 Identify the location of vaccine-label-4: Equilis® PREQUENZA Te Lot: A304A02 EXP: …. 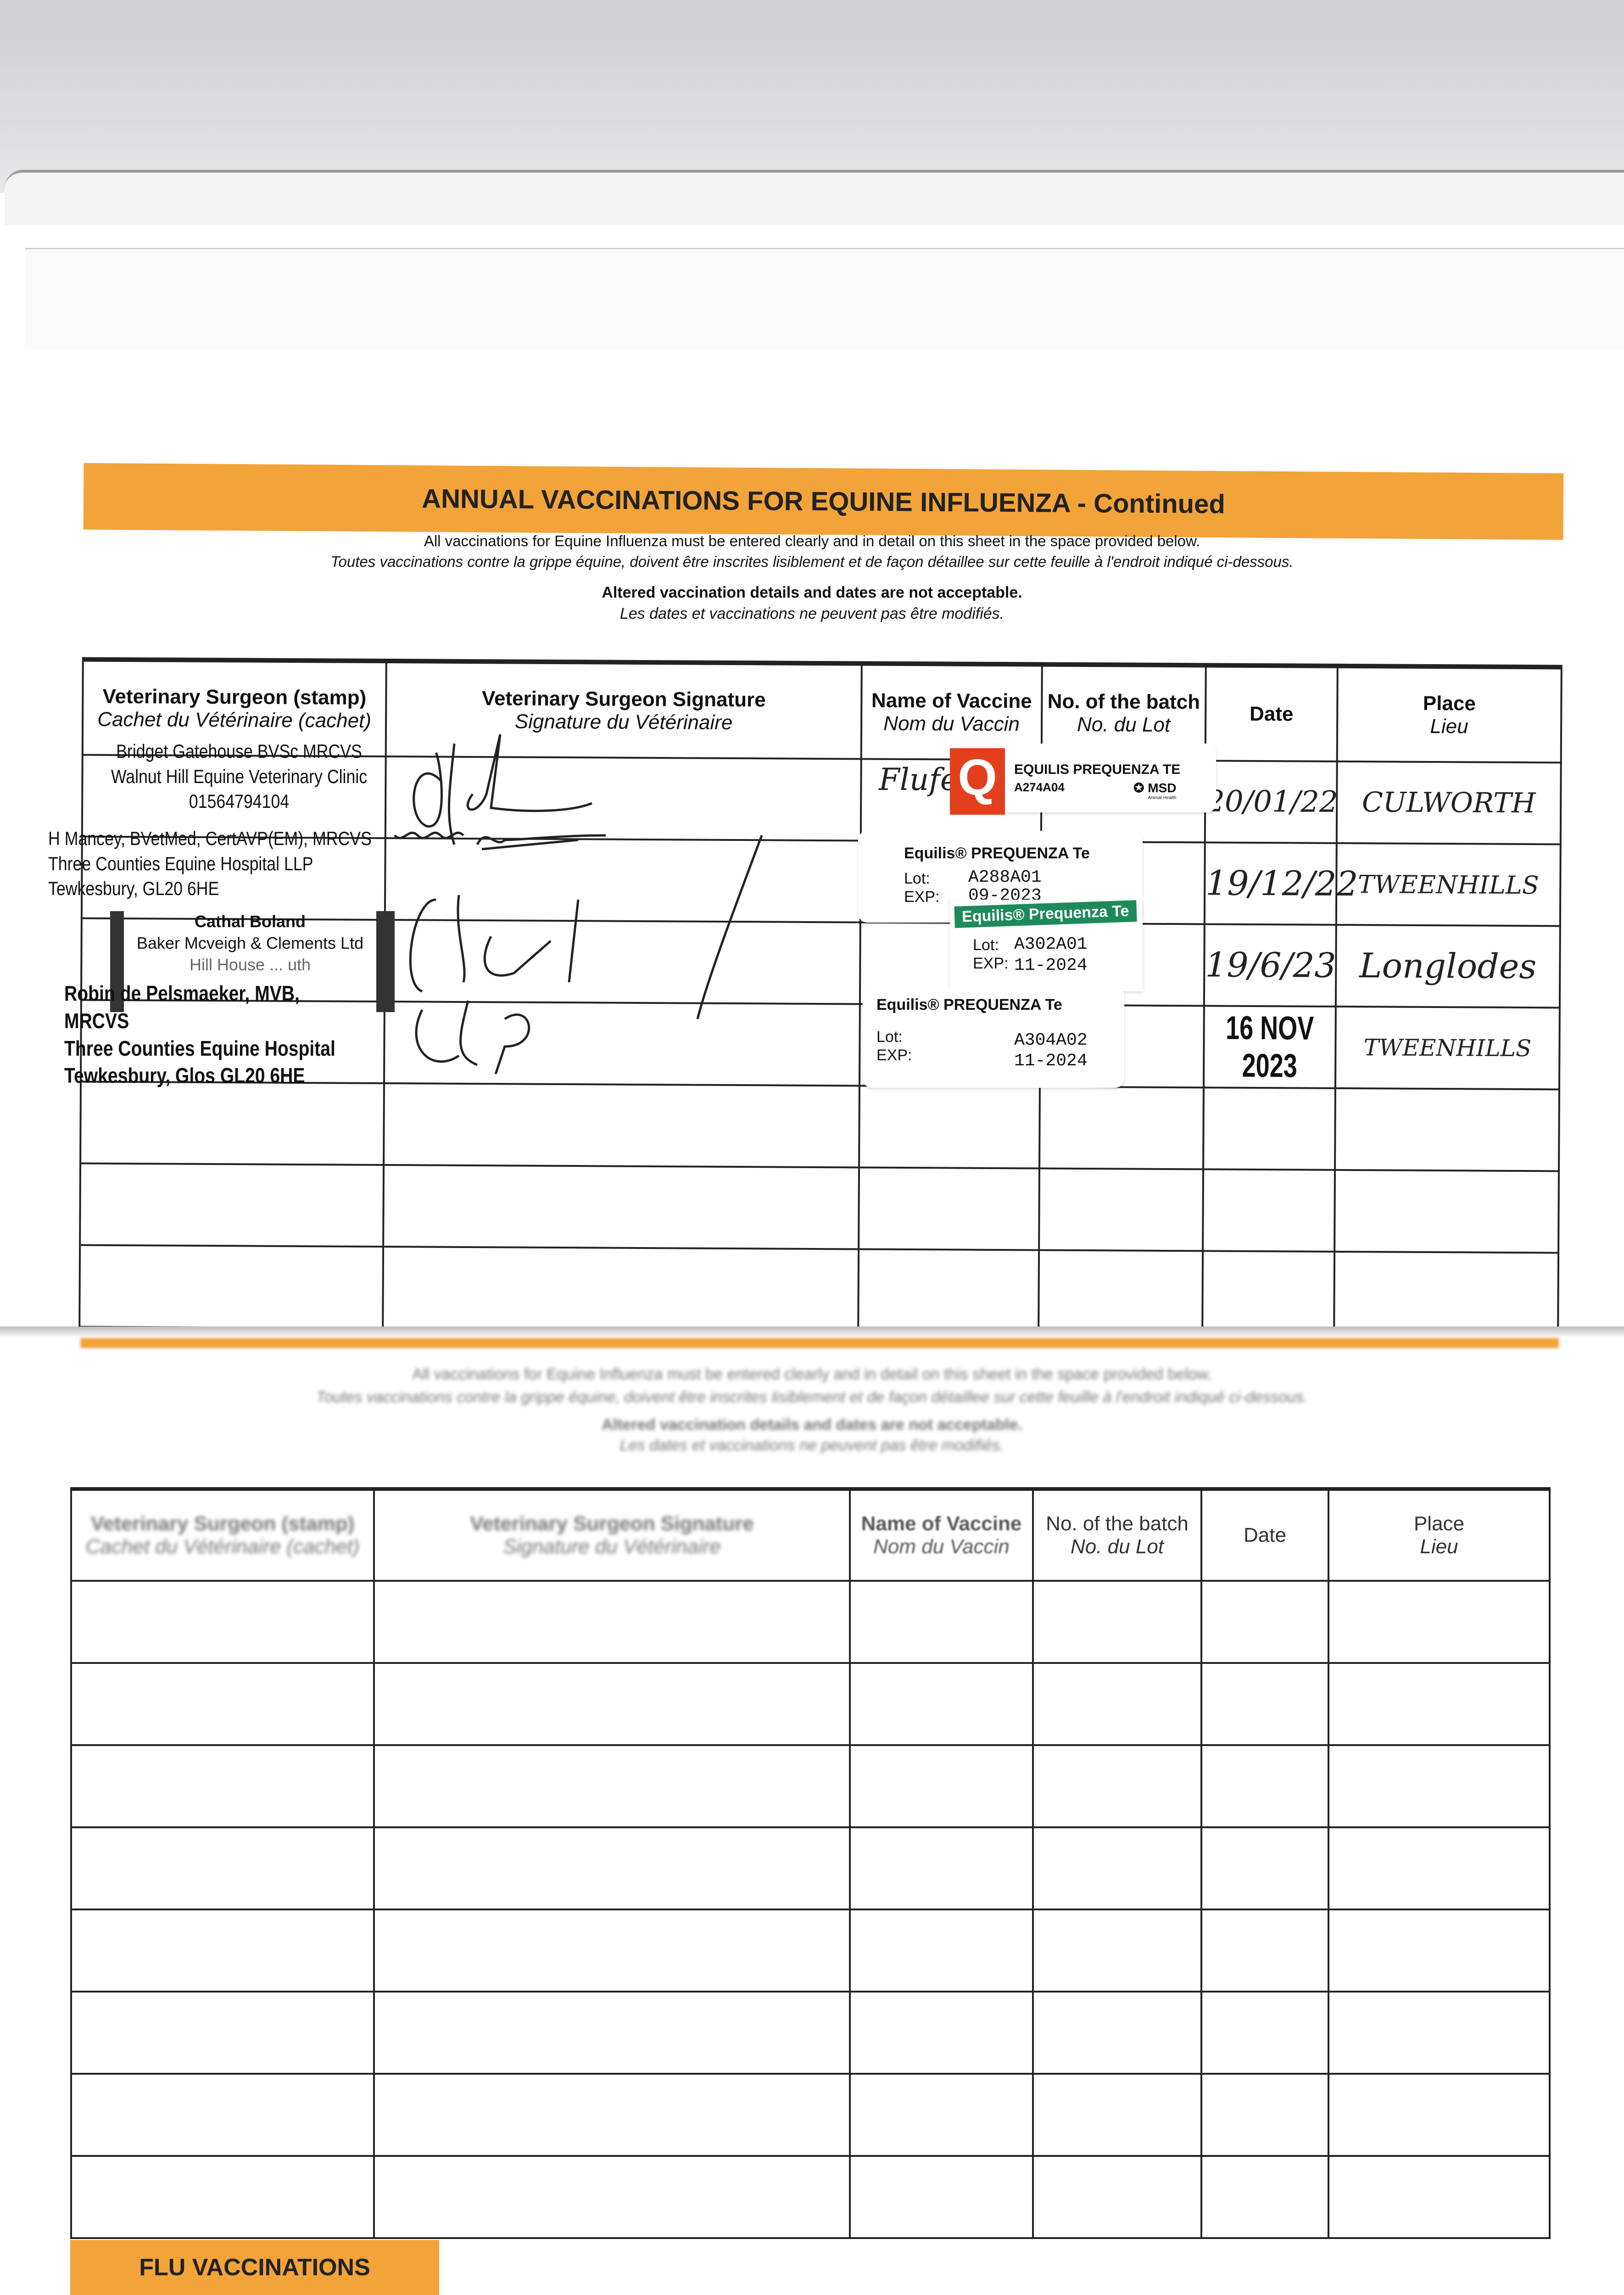
(993, 1037).